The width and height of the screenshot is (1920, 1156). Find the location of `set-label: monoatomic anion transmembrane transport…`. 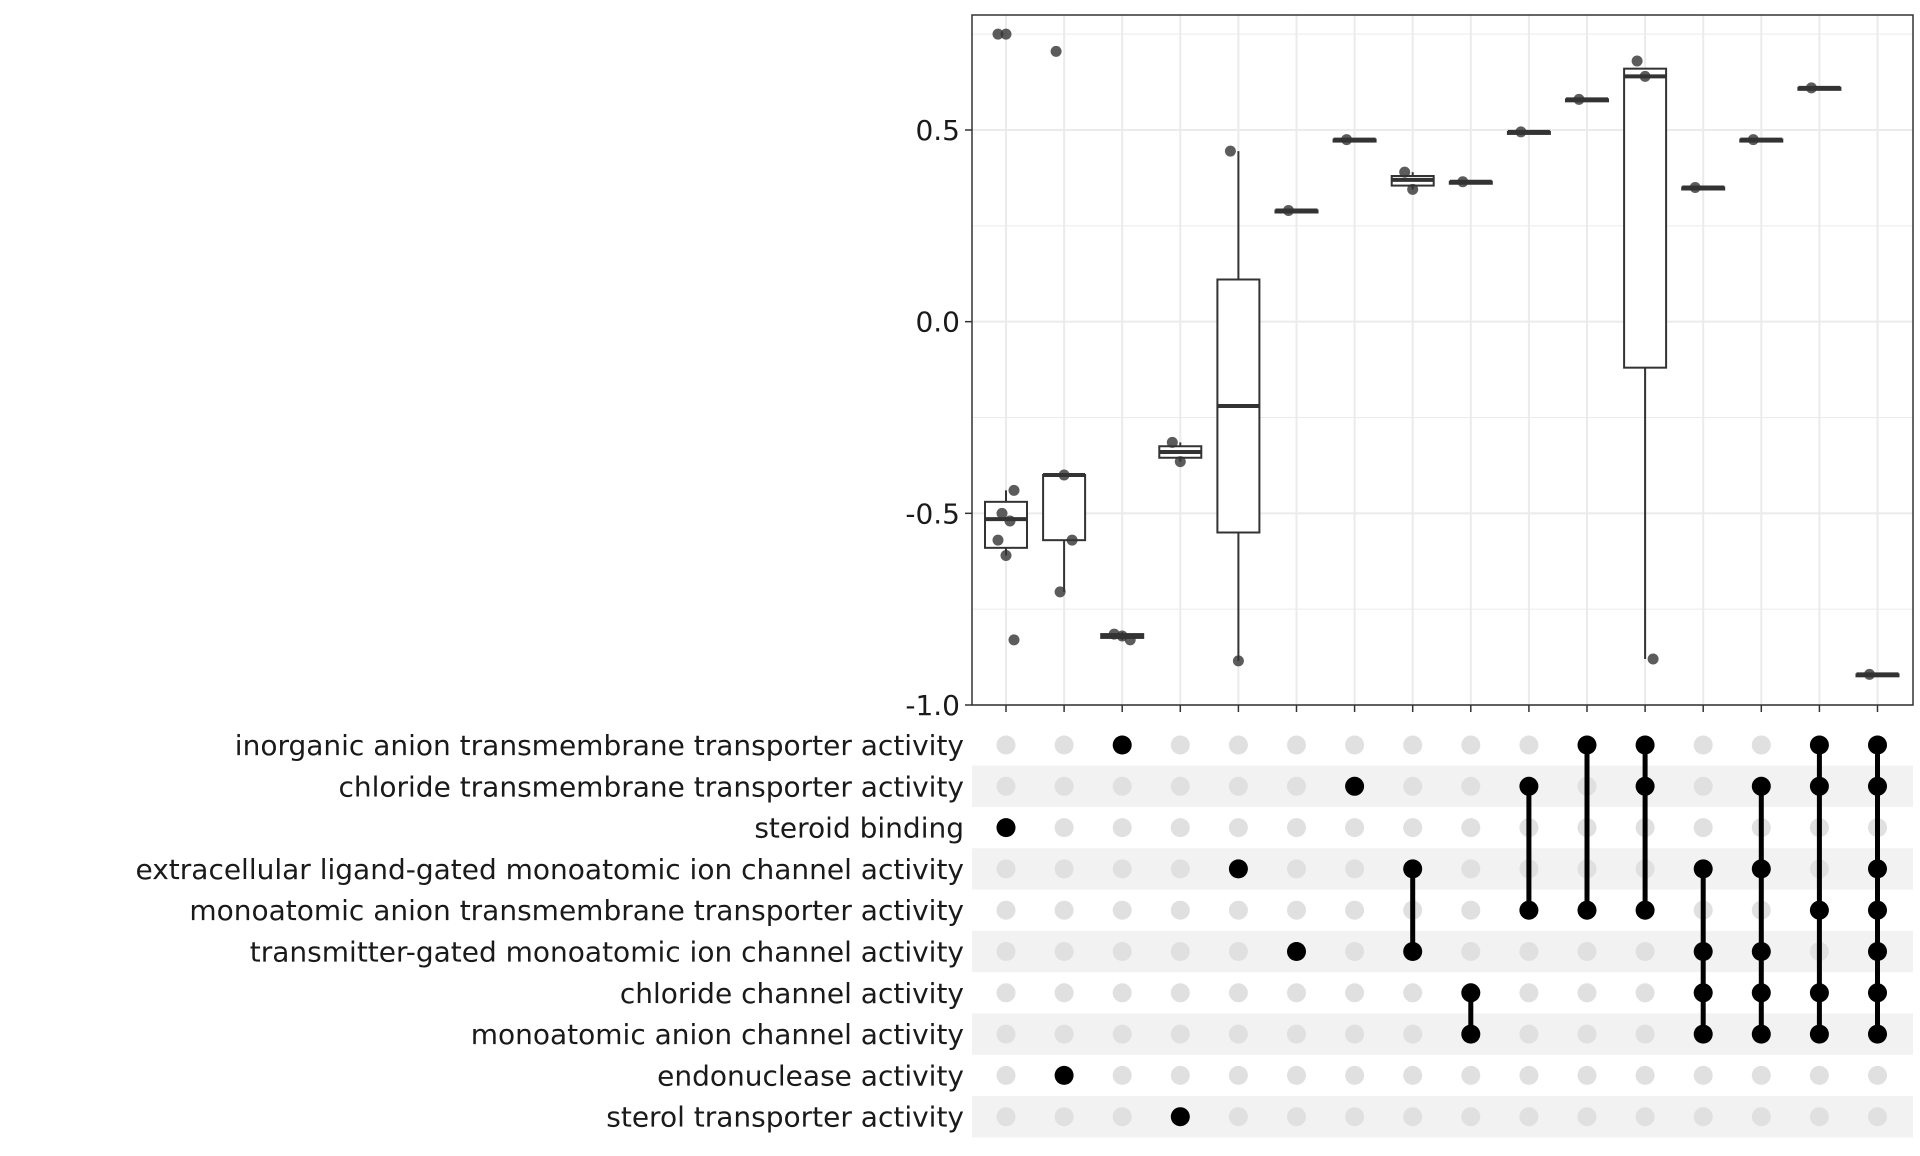

set-label: monoatomic anion transmembrane transport… is located at coordinates (576, 910).